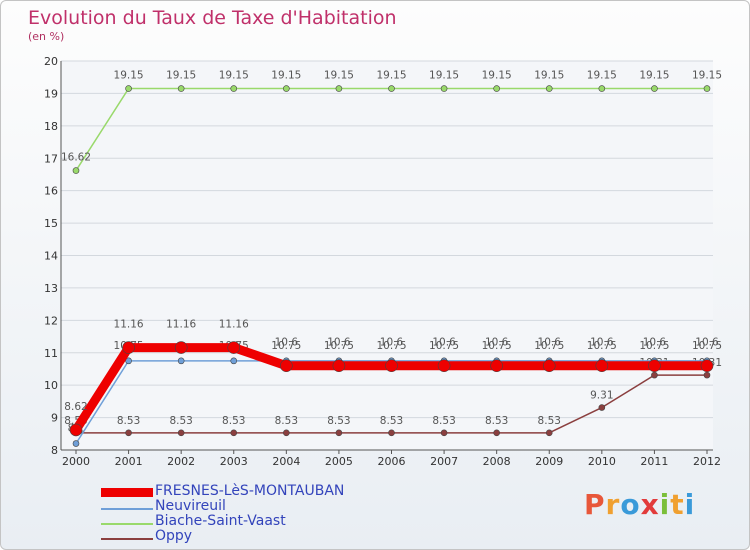 The height and width of the screenshot is (550, 750). Describe the element at coordinates (76, 158) in the screenshot. I see `data-label: 16.62` at that location.